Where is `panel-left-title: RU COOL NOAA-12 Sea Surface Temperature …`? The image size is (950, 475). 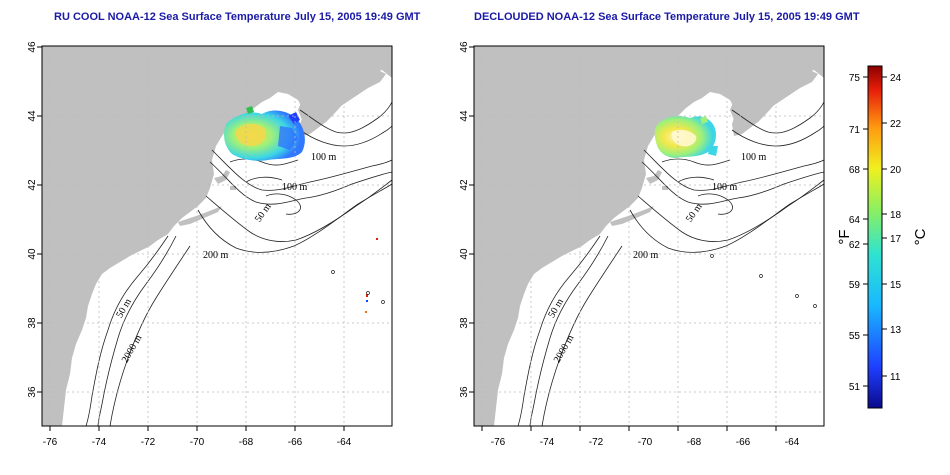
panel-left-title: RU COOL NOAA-12 Sea Surface Temperature … is located at coordinates (237, 17).